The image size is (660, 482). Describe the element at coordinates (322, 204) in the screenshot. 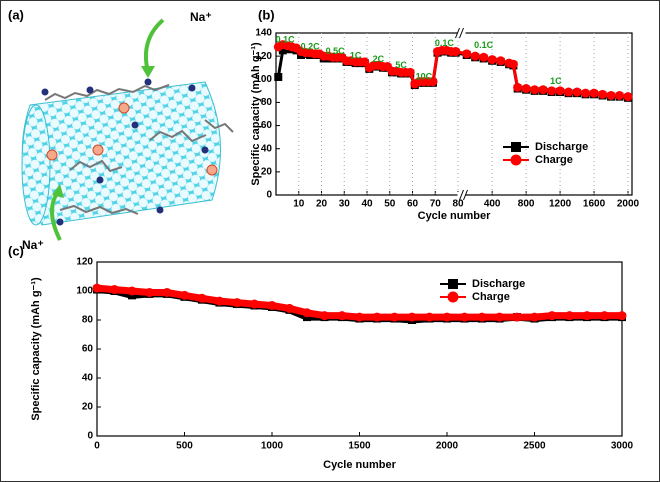

I see `x-tick-label: 20` at that location.